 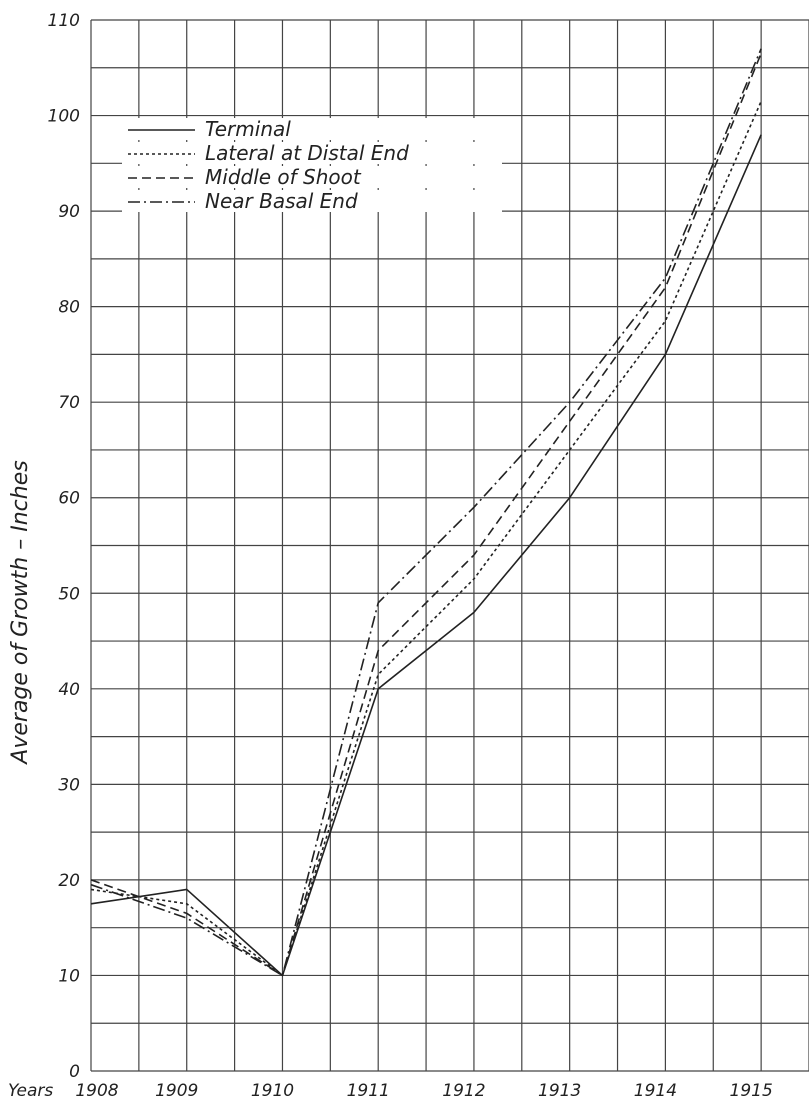 What do you see at coordinates (64, 21) in the screenshot?
I see `y-tick-label: 110` at bounding box center [64, 21].